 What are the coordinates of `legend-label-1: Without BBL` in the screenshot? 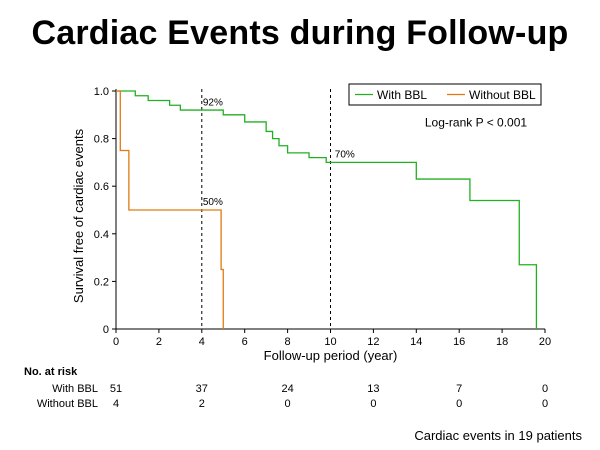 It's located at (502, 95).